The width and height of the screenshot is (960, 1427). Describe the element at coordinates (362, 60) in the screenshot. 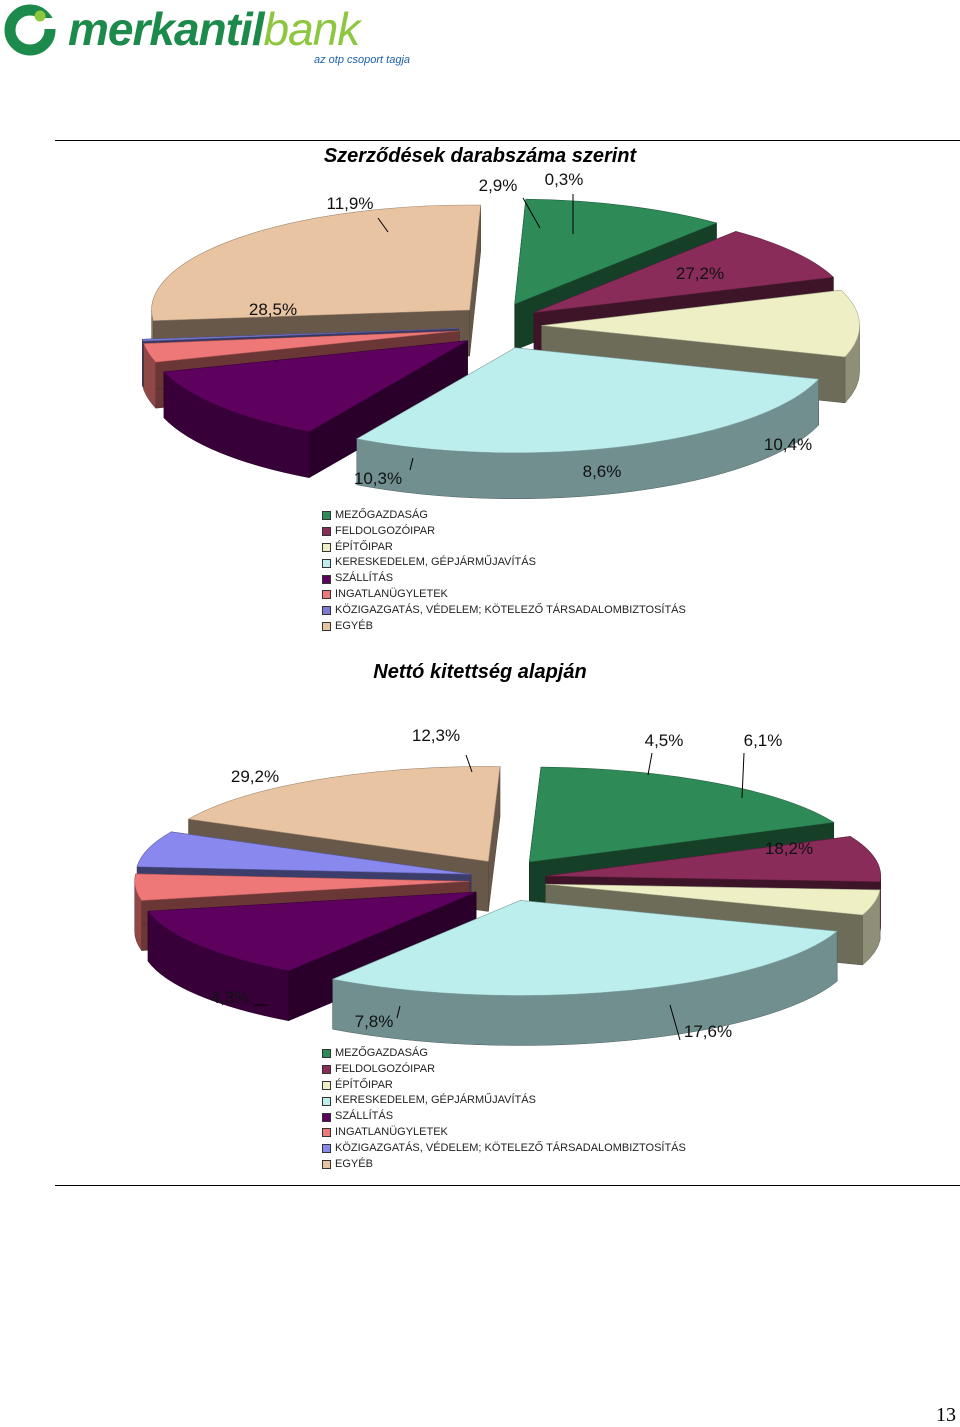

I see `logo-tagline: az otp csoport tagja` at that location.